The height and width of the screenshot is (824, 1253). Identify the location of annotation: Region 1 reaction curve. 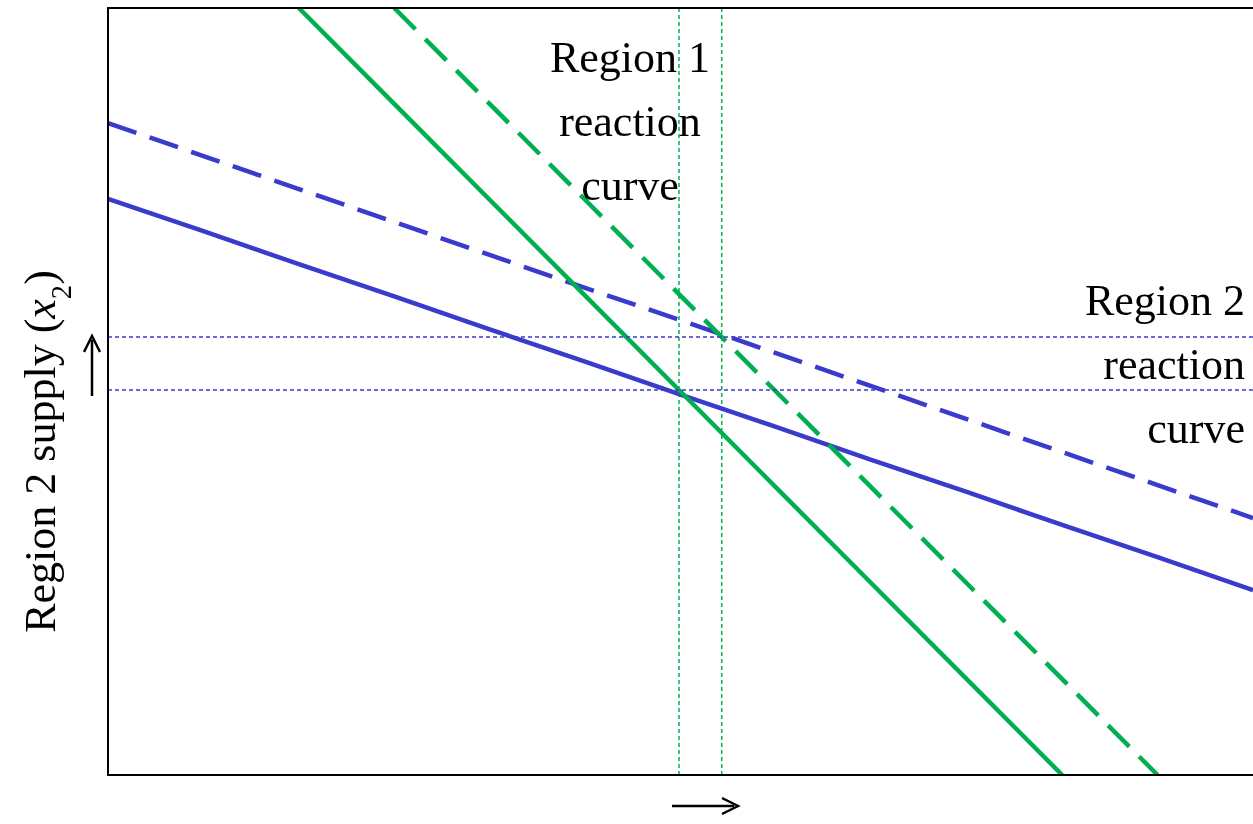
(630, 121).